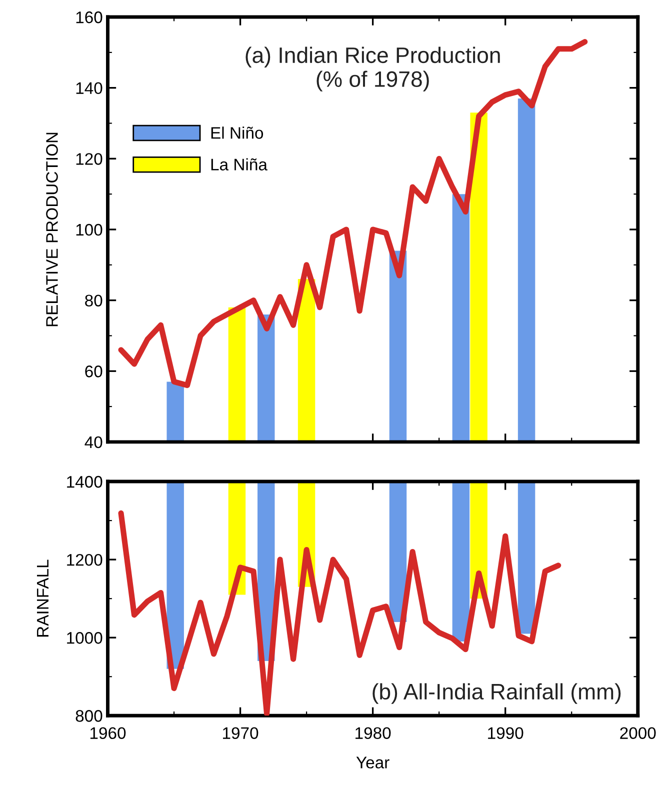 This screenshot has width=661, height=792. Describe the element at coordinates (239, 164) in the screenshot. I see `legend-label: La Niña` at that location.